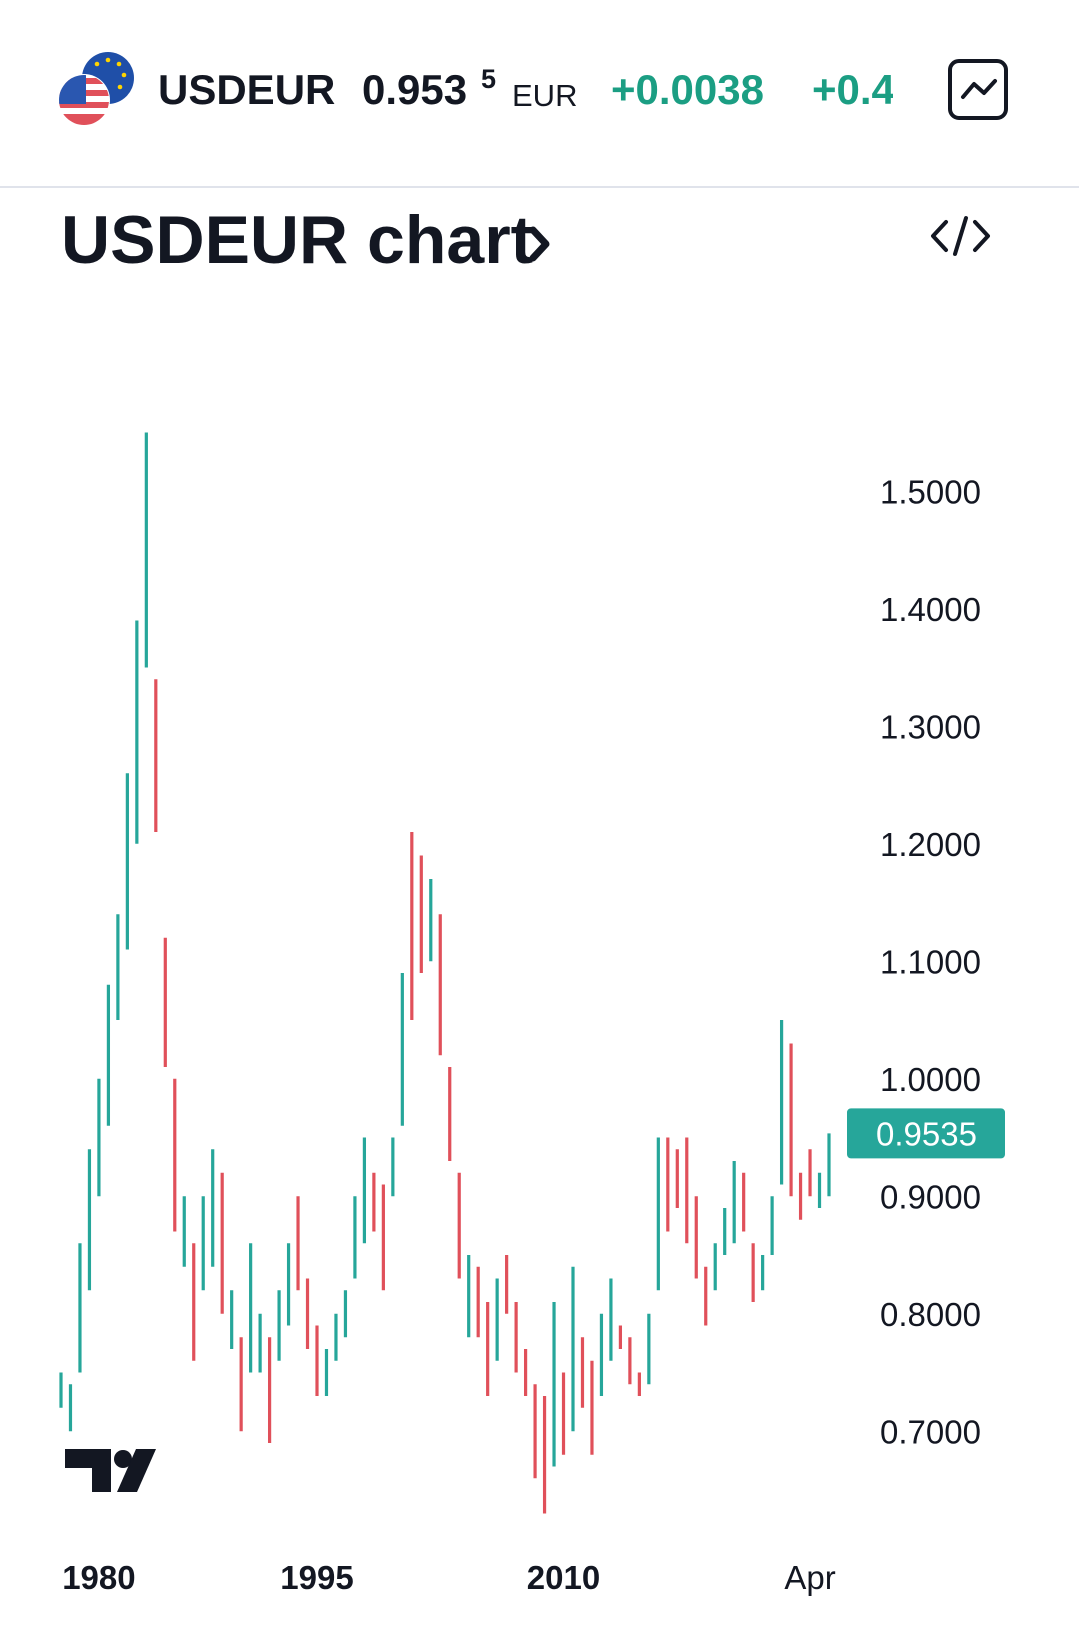 The image size is (1079, 1647). I want to click on y-tick-label: 0.8000, so click(930, 1314).